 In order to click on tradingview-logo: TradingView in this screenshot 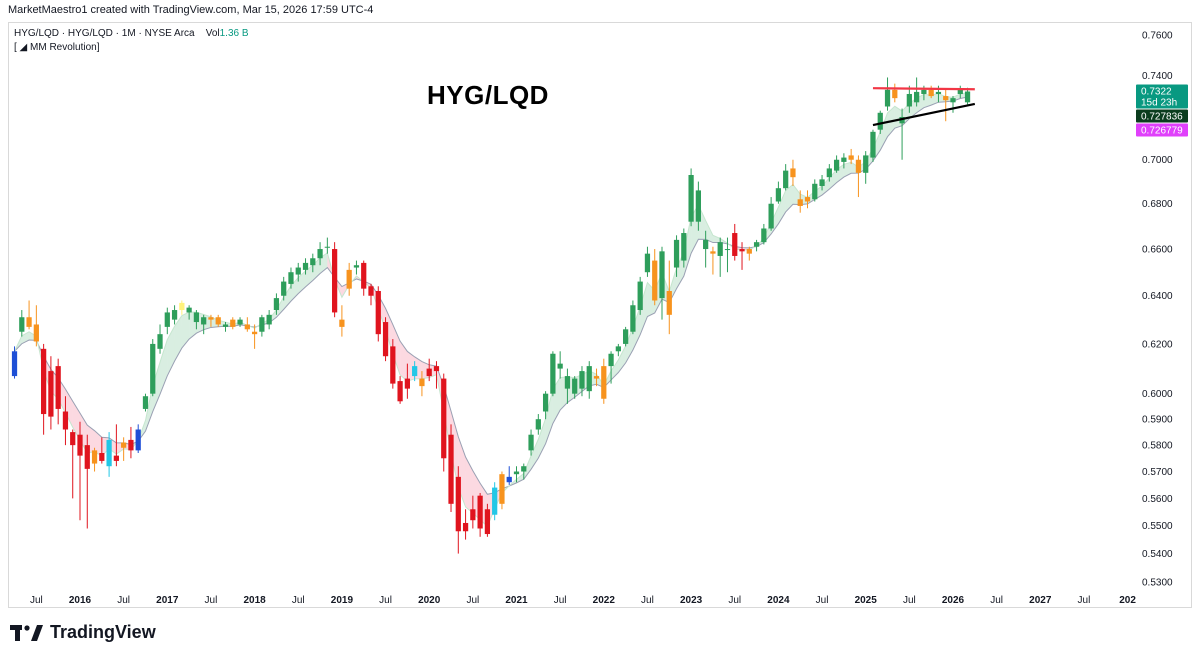, I will do `click(83, 632)`.